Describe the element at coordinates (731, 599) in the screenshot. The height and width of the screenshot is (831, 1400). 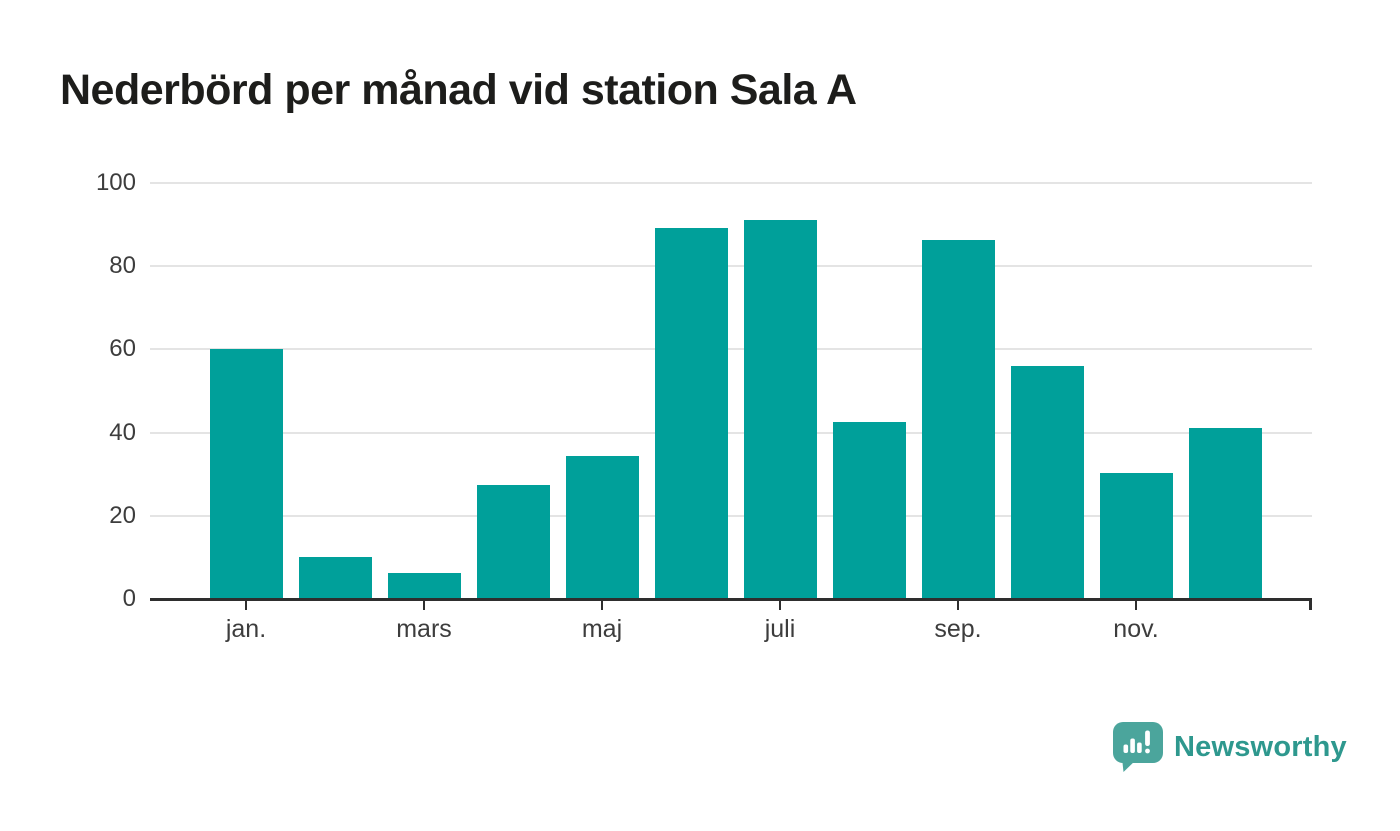
I see `x-axis-line` at that location.